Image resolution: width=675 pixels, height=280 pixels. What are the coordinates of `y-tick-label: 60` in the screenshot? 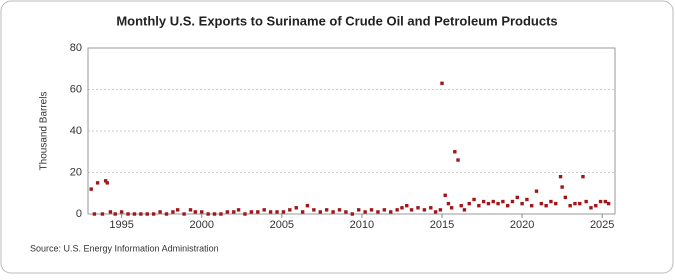 It's located at (76, 89).